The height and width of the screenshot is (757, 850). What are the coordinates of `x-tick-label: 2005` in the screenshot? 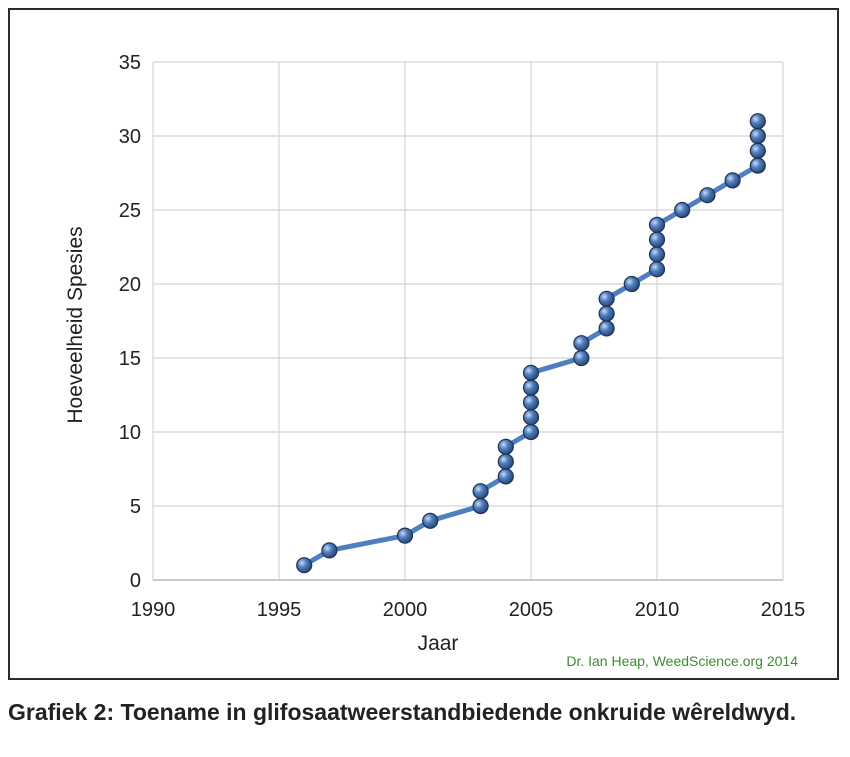 It's located at (531, 610).